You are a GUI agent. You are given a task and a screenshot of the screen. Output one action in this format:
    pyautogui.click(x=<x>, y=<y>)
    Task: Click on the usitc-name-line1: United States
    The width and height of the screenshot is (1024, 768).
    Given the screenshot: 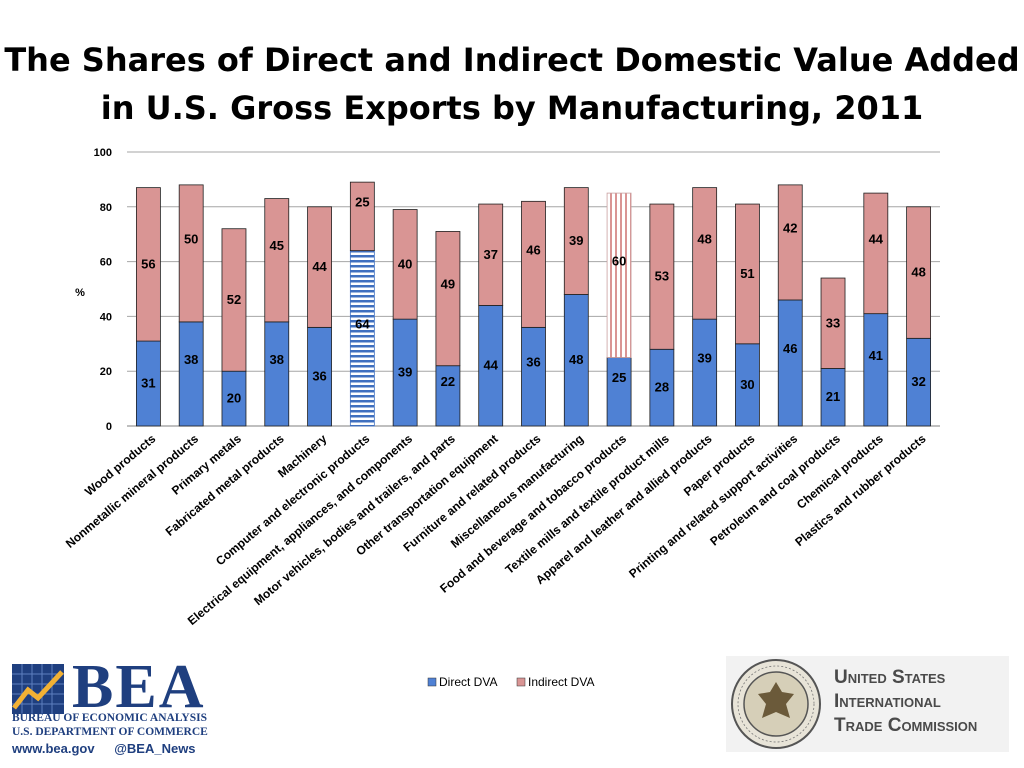 What is the action you would take?
    pyautogui.click(x=890, y=677)
    